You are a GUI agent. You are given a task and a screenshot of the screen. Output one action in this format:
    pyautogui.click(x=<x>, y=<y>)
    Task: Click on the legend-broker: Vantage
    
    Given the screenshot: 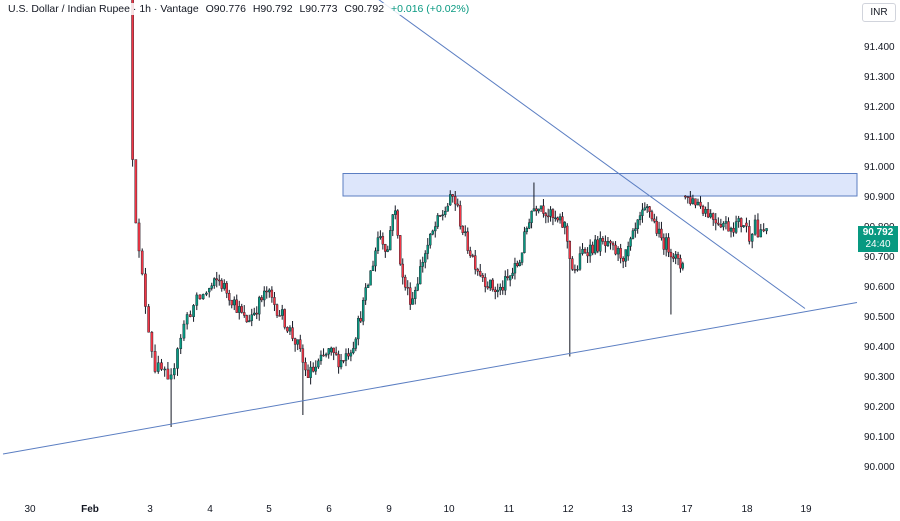 What is the action you would take?
    pyautogui.click(x=179, y=9)
    